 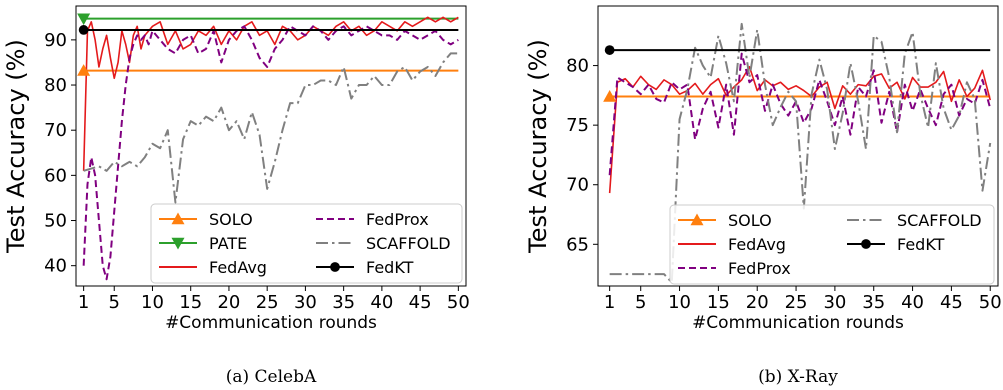 I want to click on xray-x-tick-label: 35, so click(x=873, y=302).